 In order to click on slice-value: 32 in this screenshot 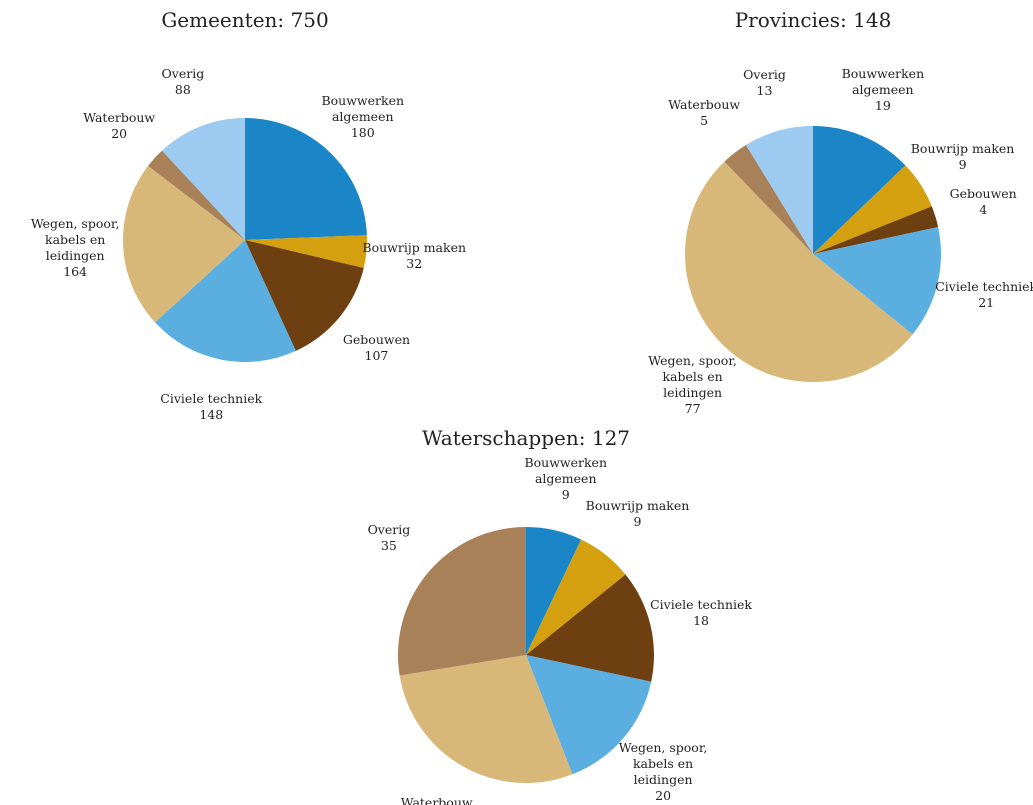, I will do `click(414, 264)`.